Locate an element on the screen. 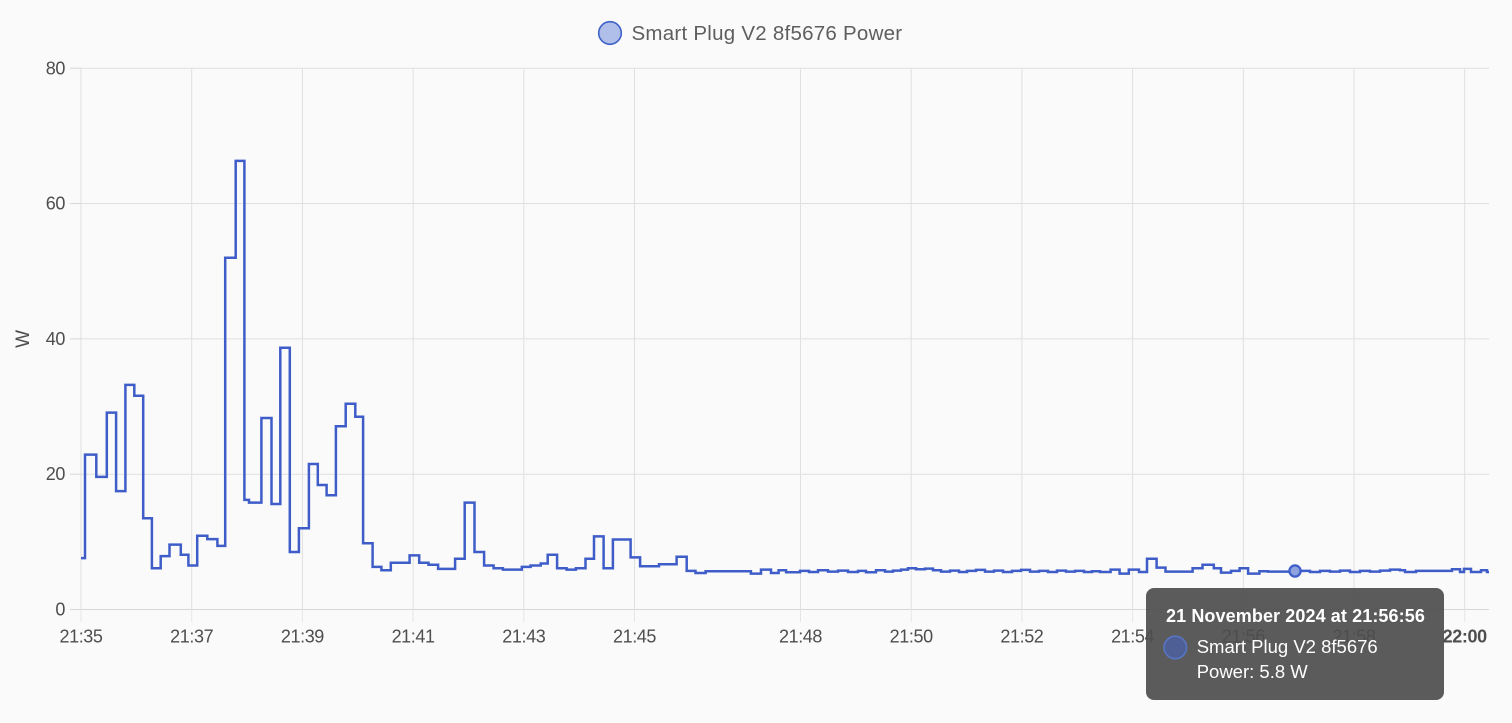  svg-text: 40 is located at coordinates (56, 339).